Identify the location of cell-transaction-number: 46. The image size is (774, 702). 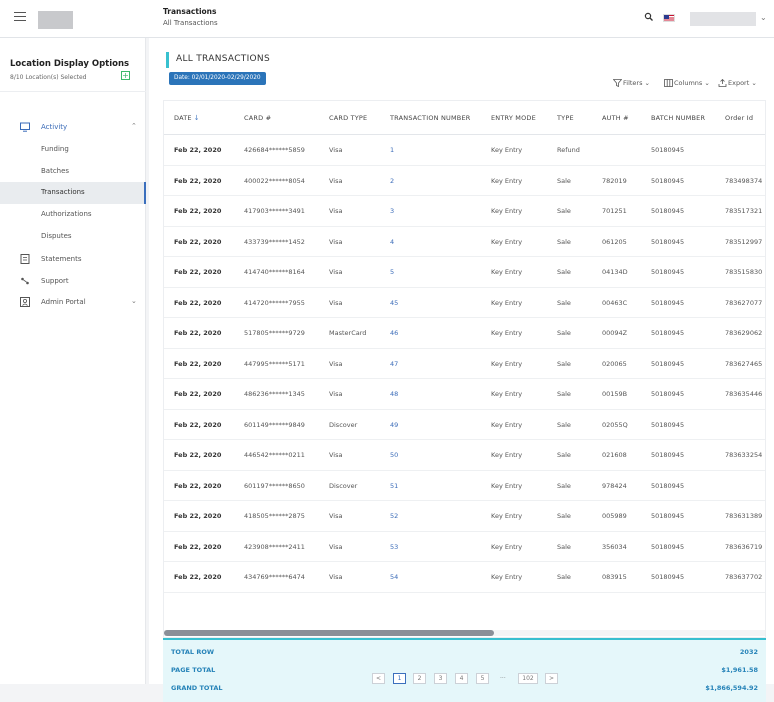
(394, 333).